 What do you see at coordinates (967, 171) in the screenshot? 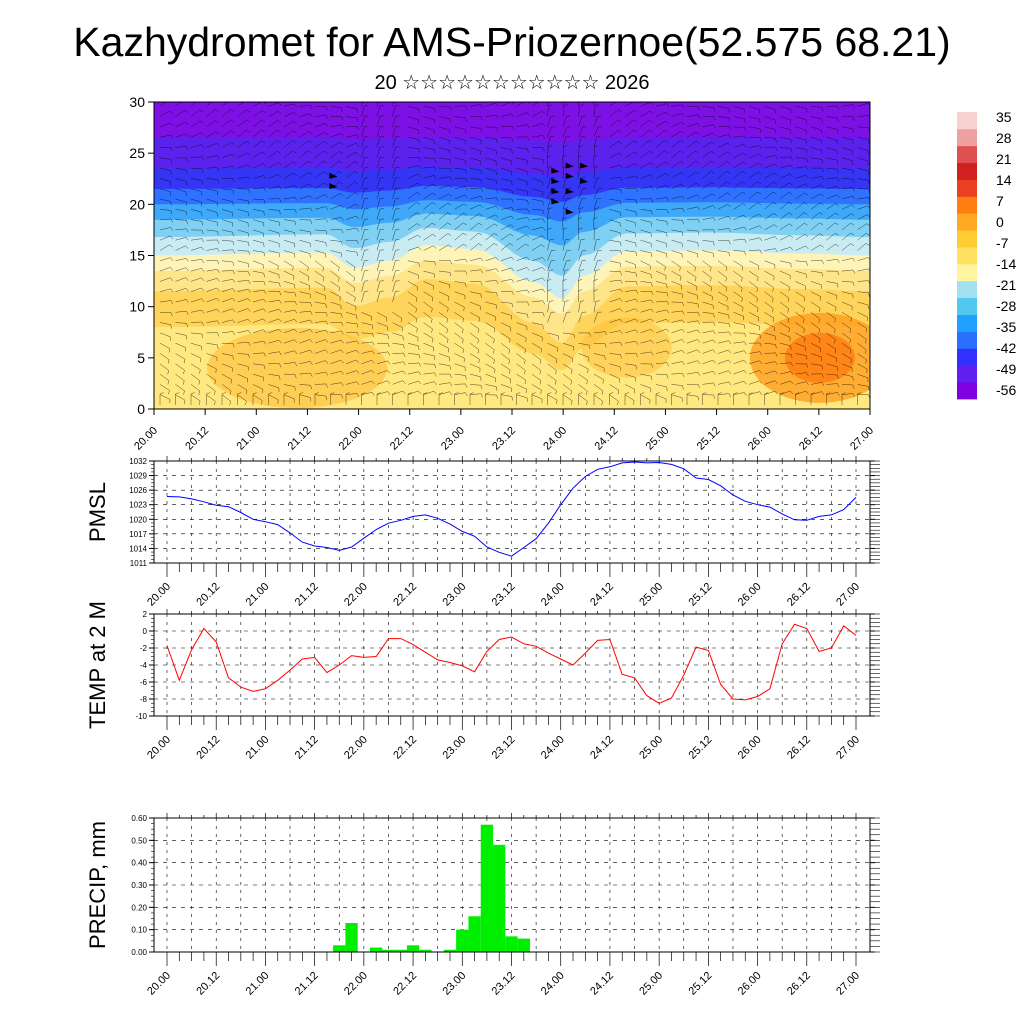
I see `colorbar-segment` at bounding box center [967, 171].